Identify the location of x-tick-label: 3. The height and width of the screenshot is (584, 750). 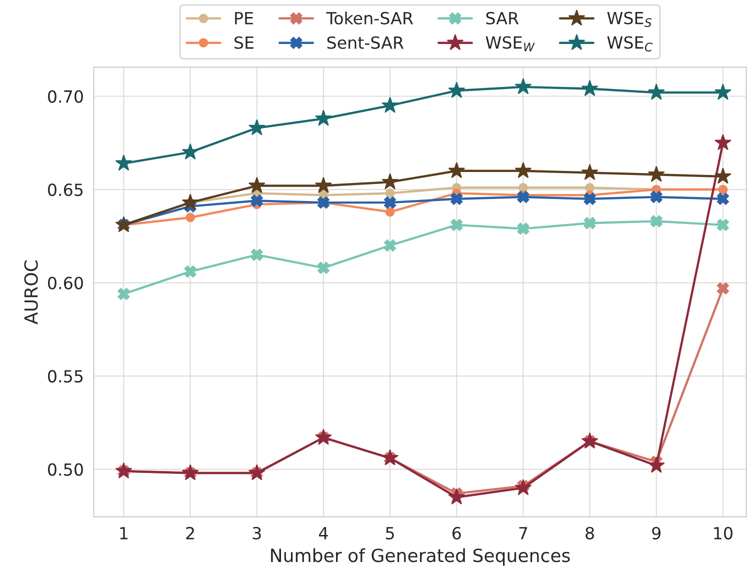
(256, 533).